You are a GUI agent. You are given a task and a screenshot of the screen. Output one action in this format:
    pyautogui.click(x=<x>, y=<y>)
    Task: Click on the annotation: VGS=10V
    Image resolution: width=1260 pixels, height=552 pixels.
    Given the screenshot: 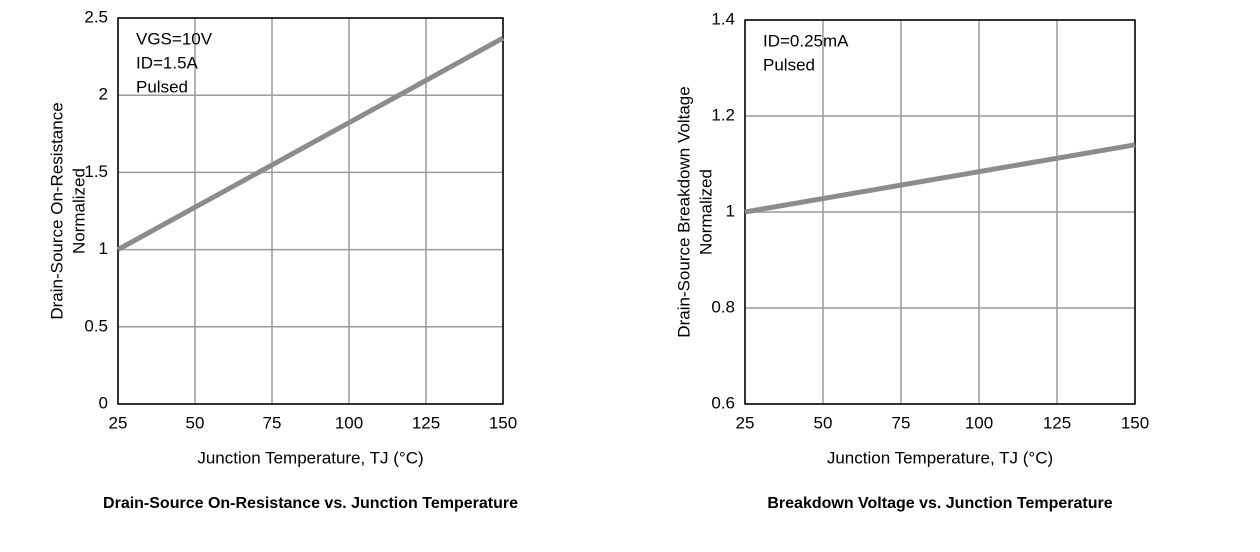 What is the action you would take?
    pyautogui.click(x=174, y=38)
    